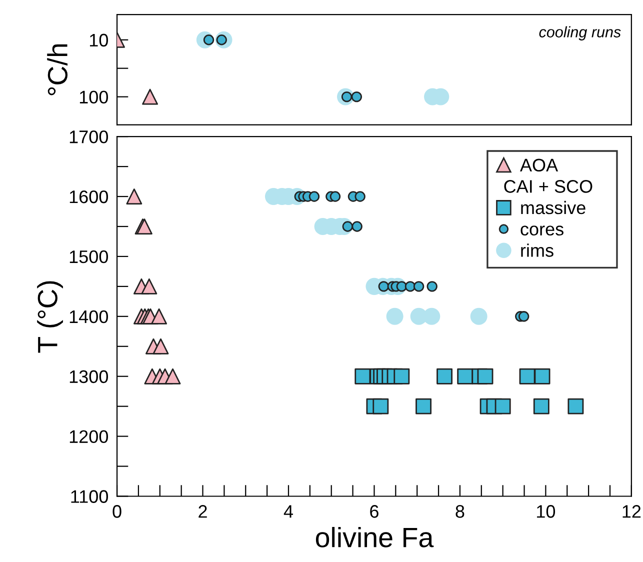 The image size is (643, 562). What do you see at coordinates (50, 317) in the screenshot?
I see `y-axis-title: T (°C)` at bounding box center [50, 317].